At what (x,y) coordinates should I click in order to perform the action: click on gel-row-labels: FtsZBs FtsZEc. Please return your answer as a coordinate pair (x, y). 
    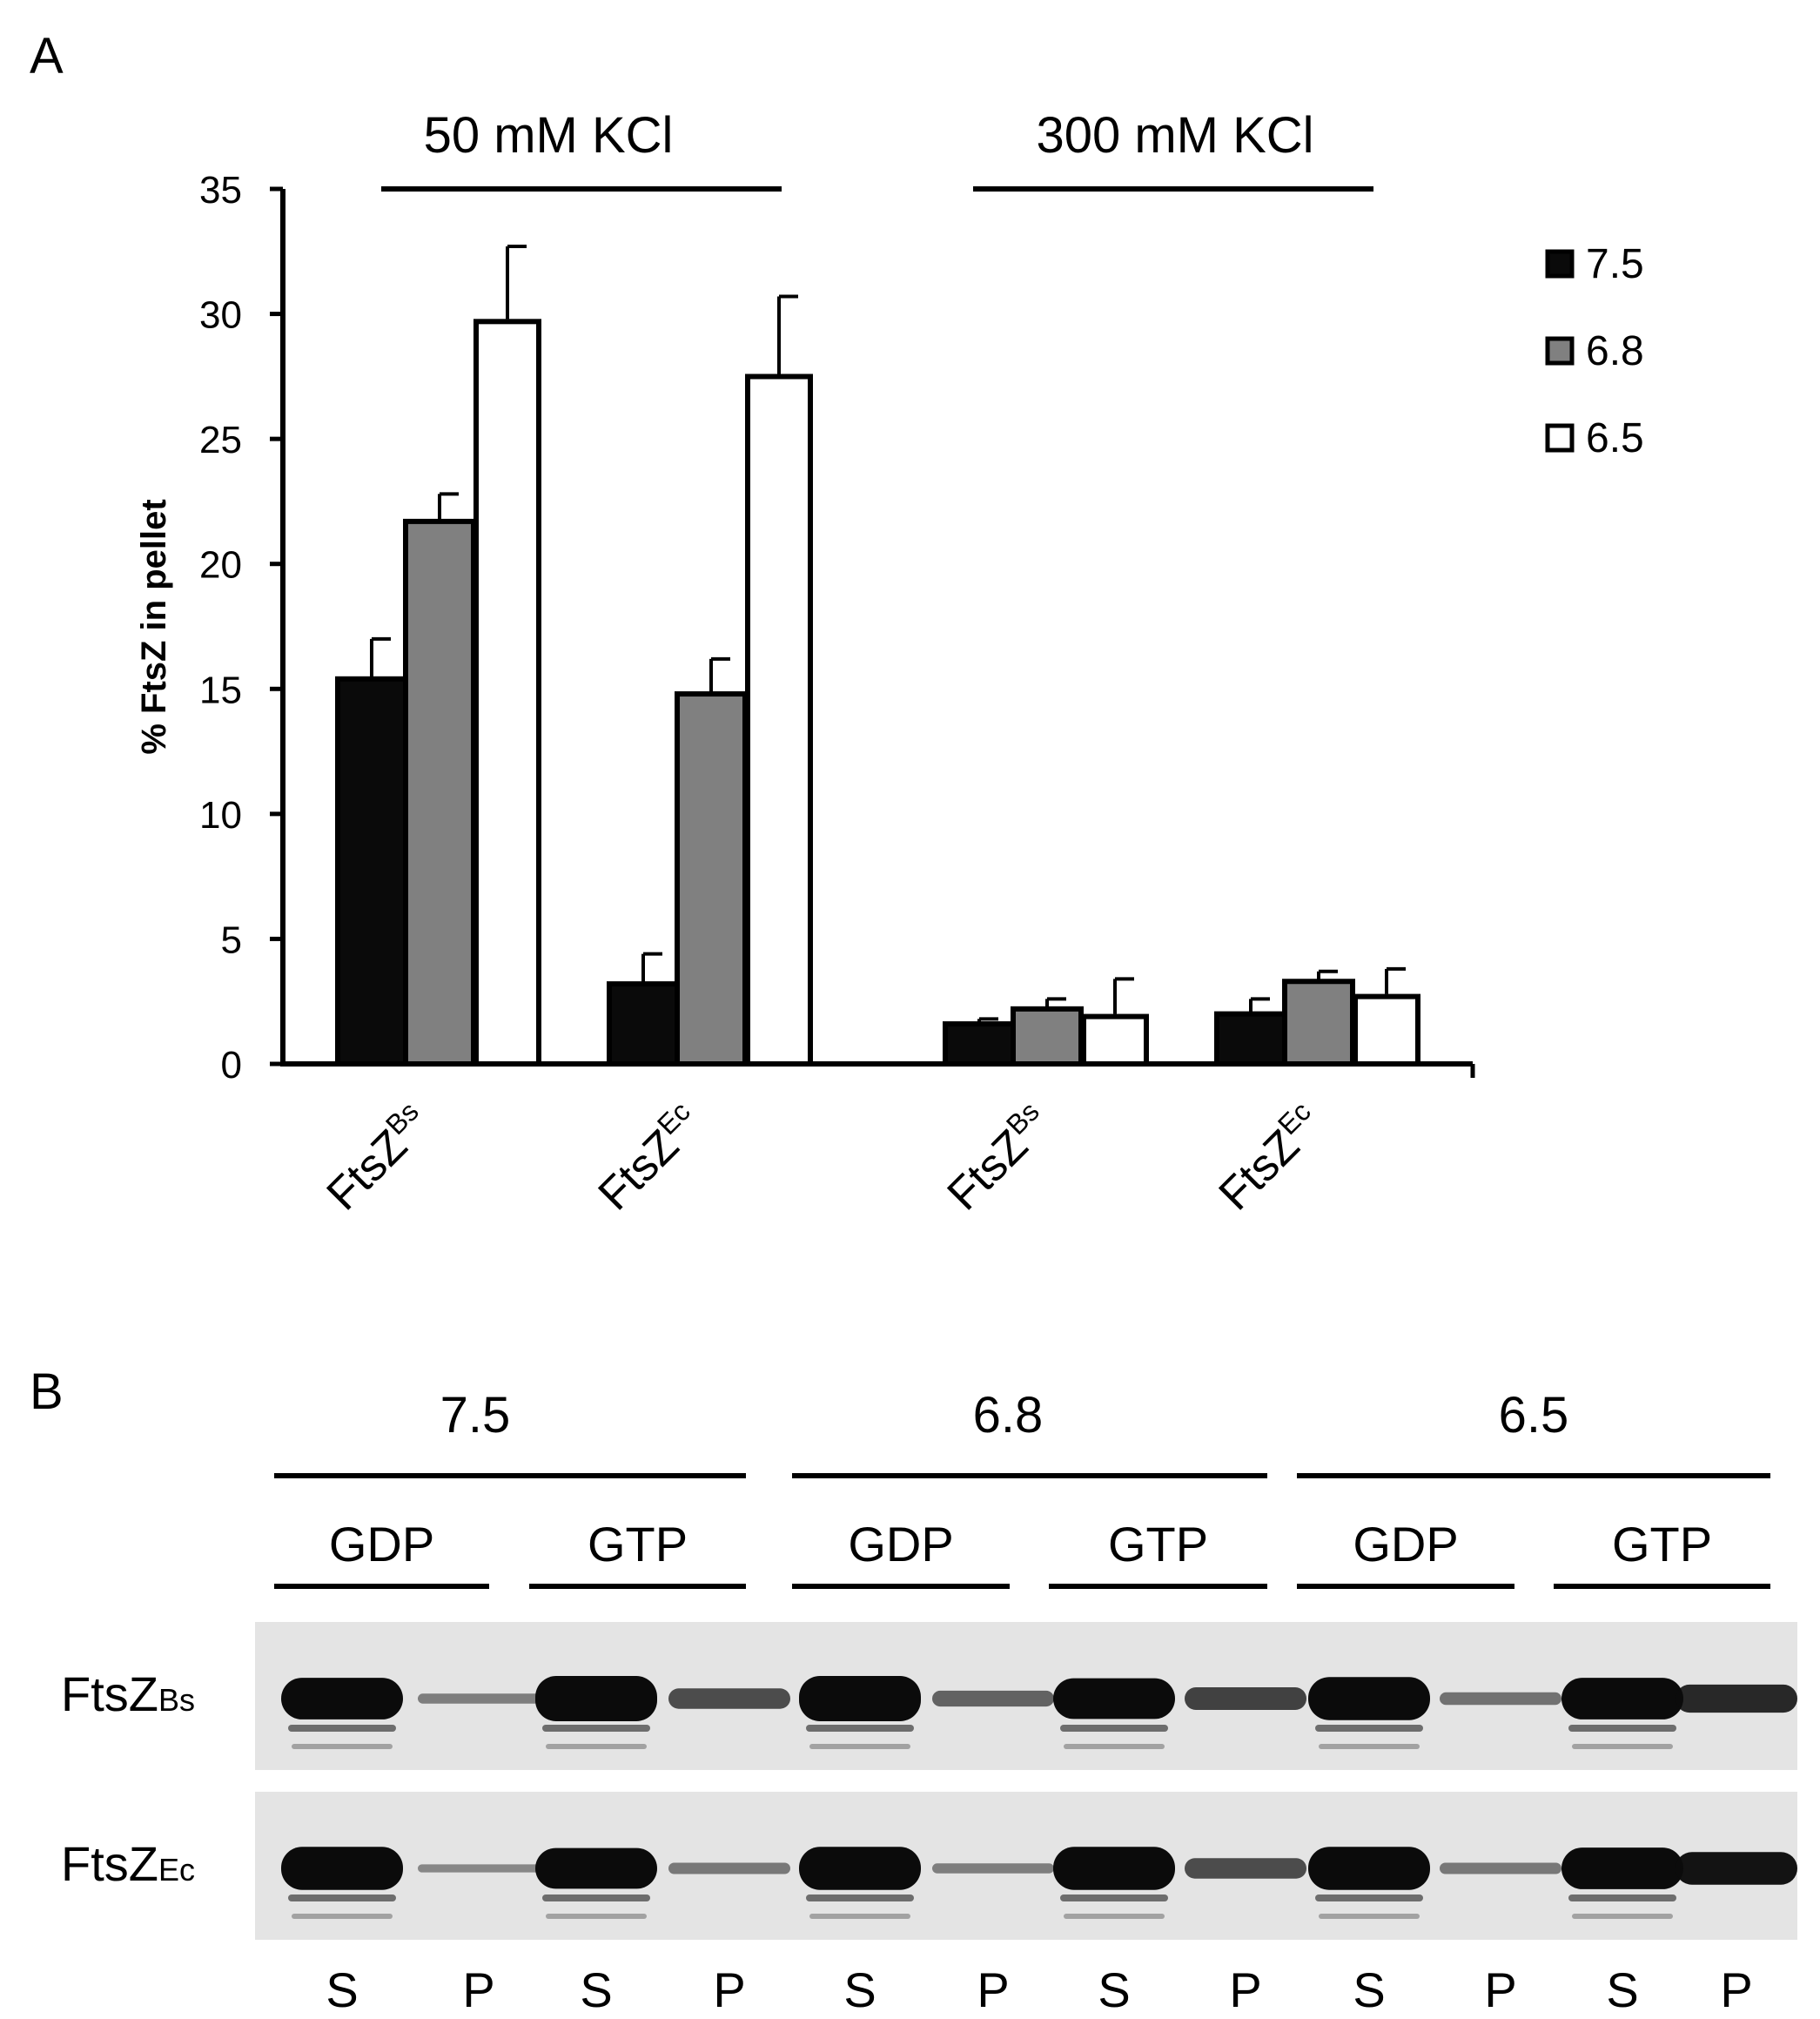
    Looking at the image, I should click on (128, 1778).